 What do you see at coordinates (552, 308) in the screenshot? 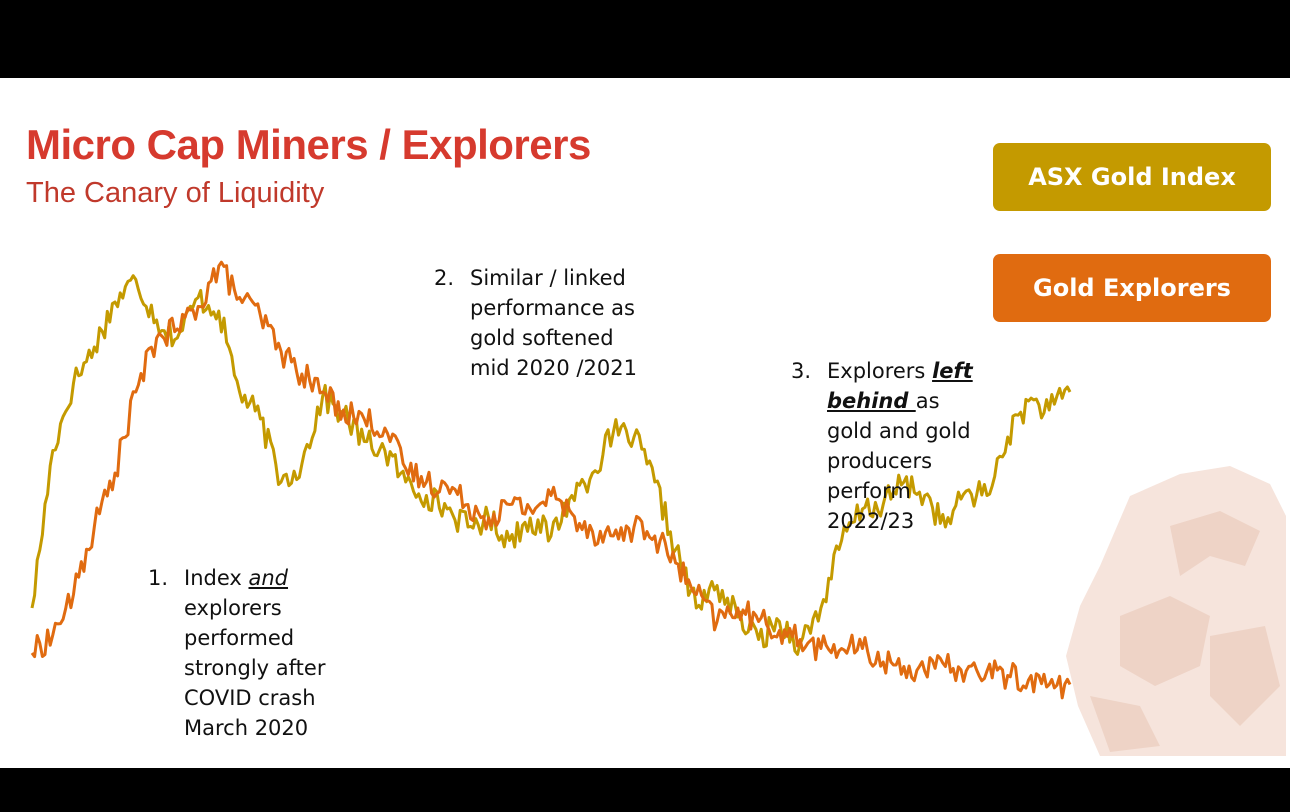
I see `annotation-line: performance as` at bounding box center [552, 308].